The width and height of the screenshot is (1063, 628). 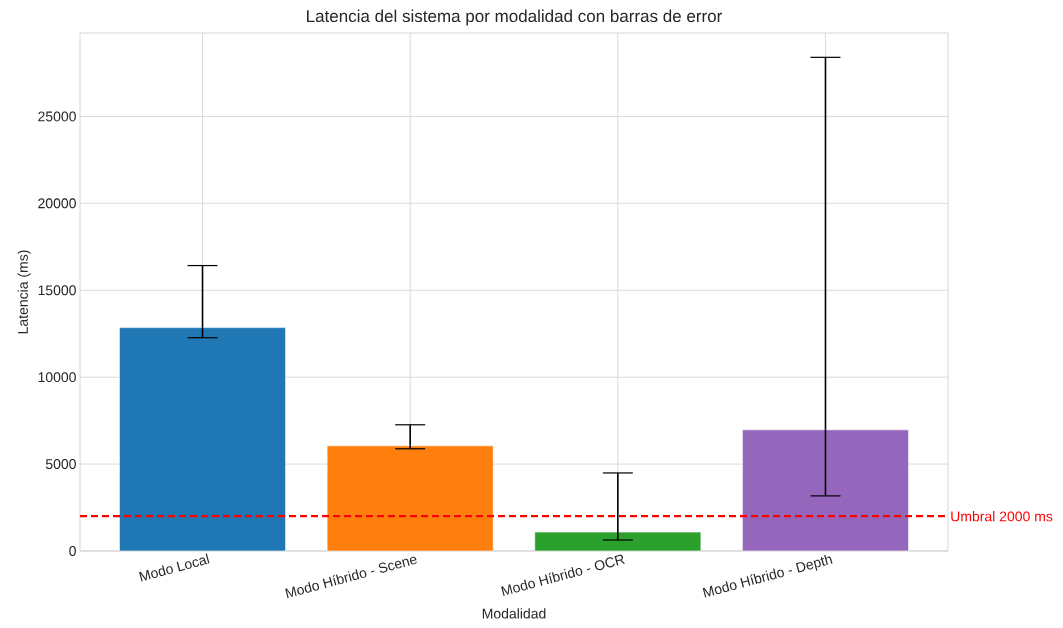 I want to click on x-tick-label: Modo Híbrido - OCR, so click(x=563, y=575).